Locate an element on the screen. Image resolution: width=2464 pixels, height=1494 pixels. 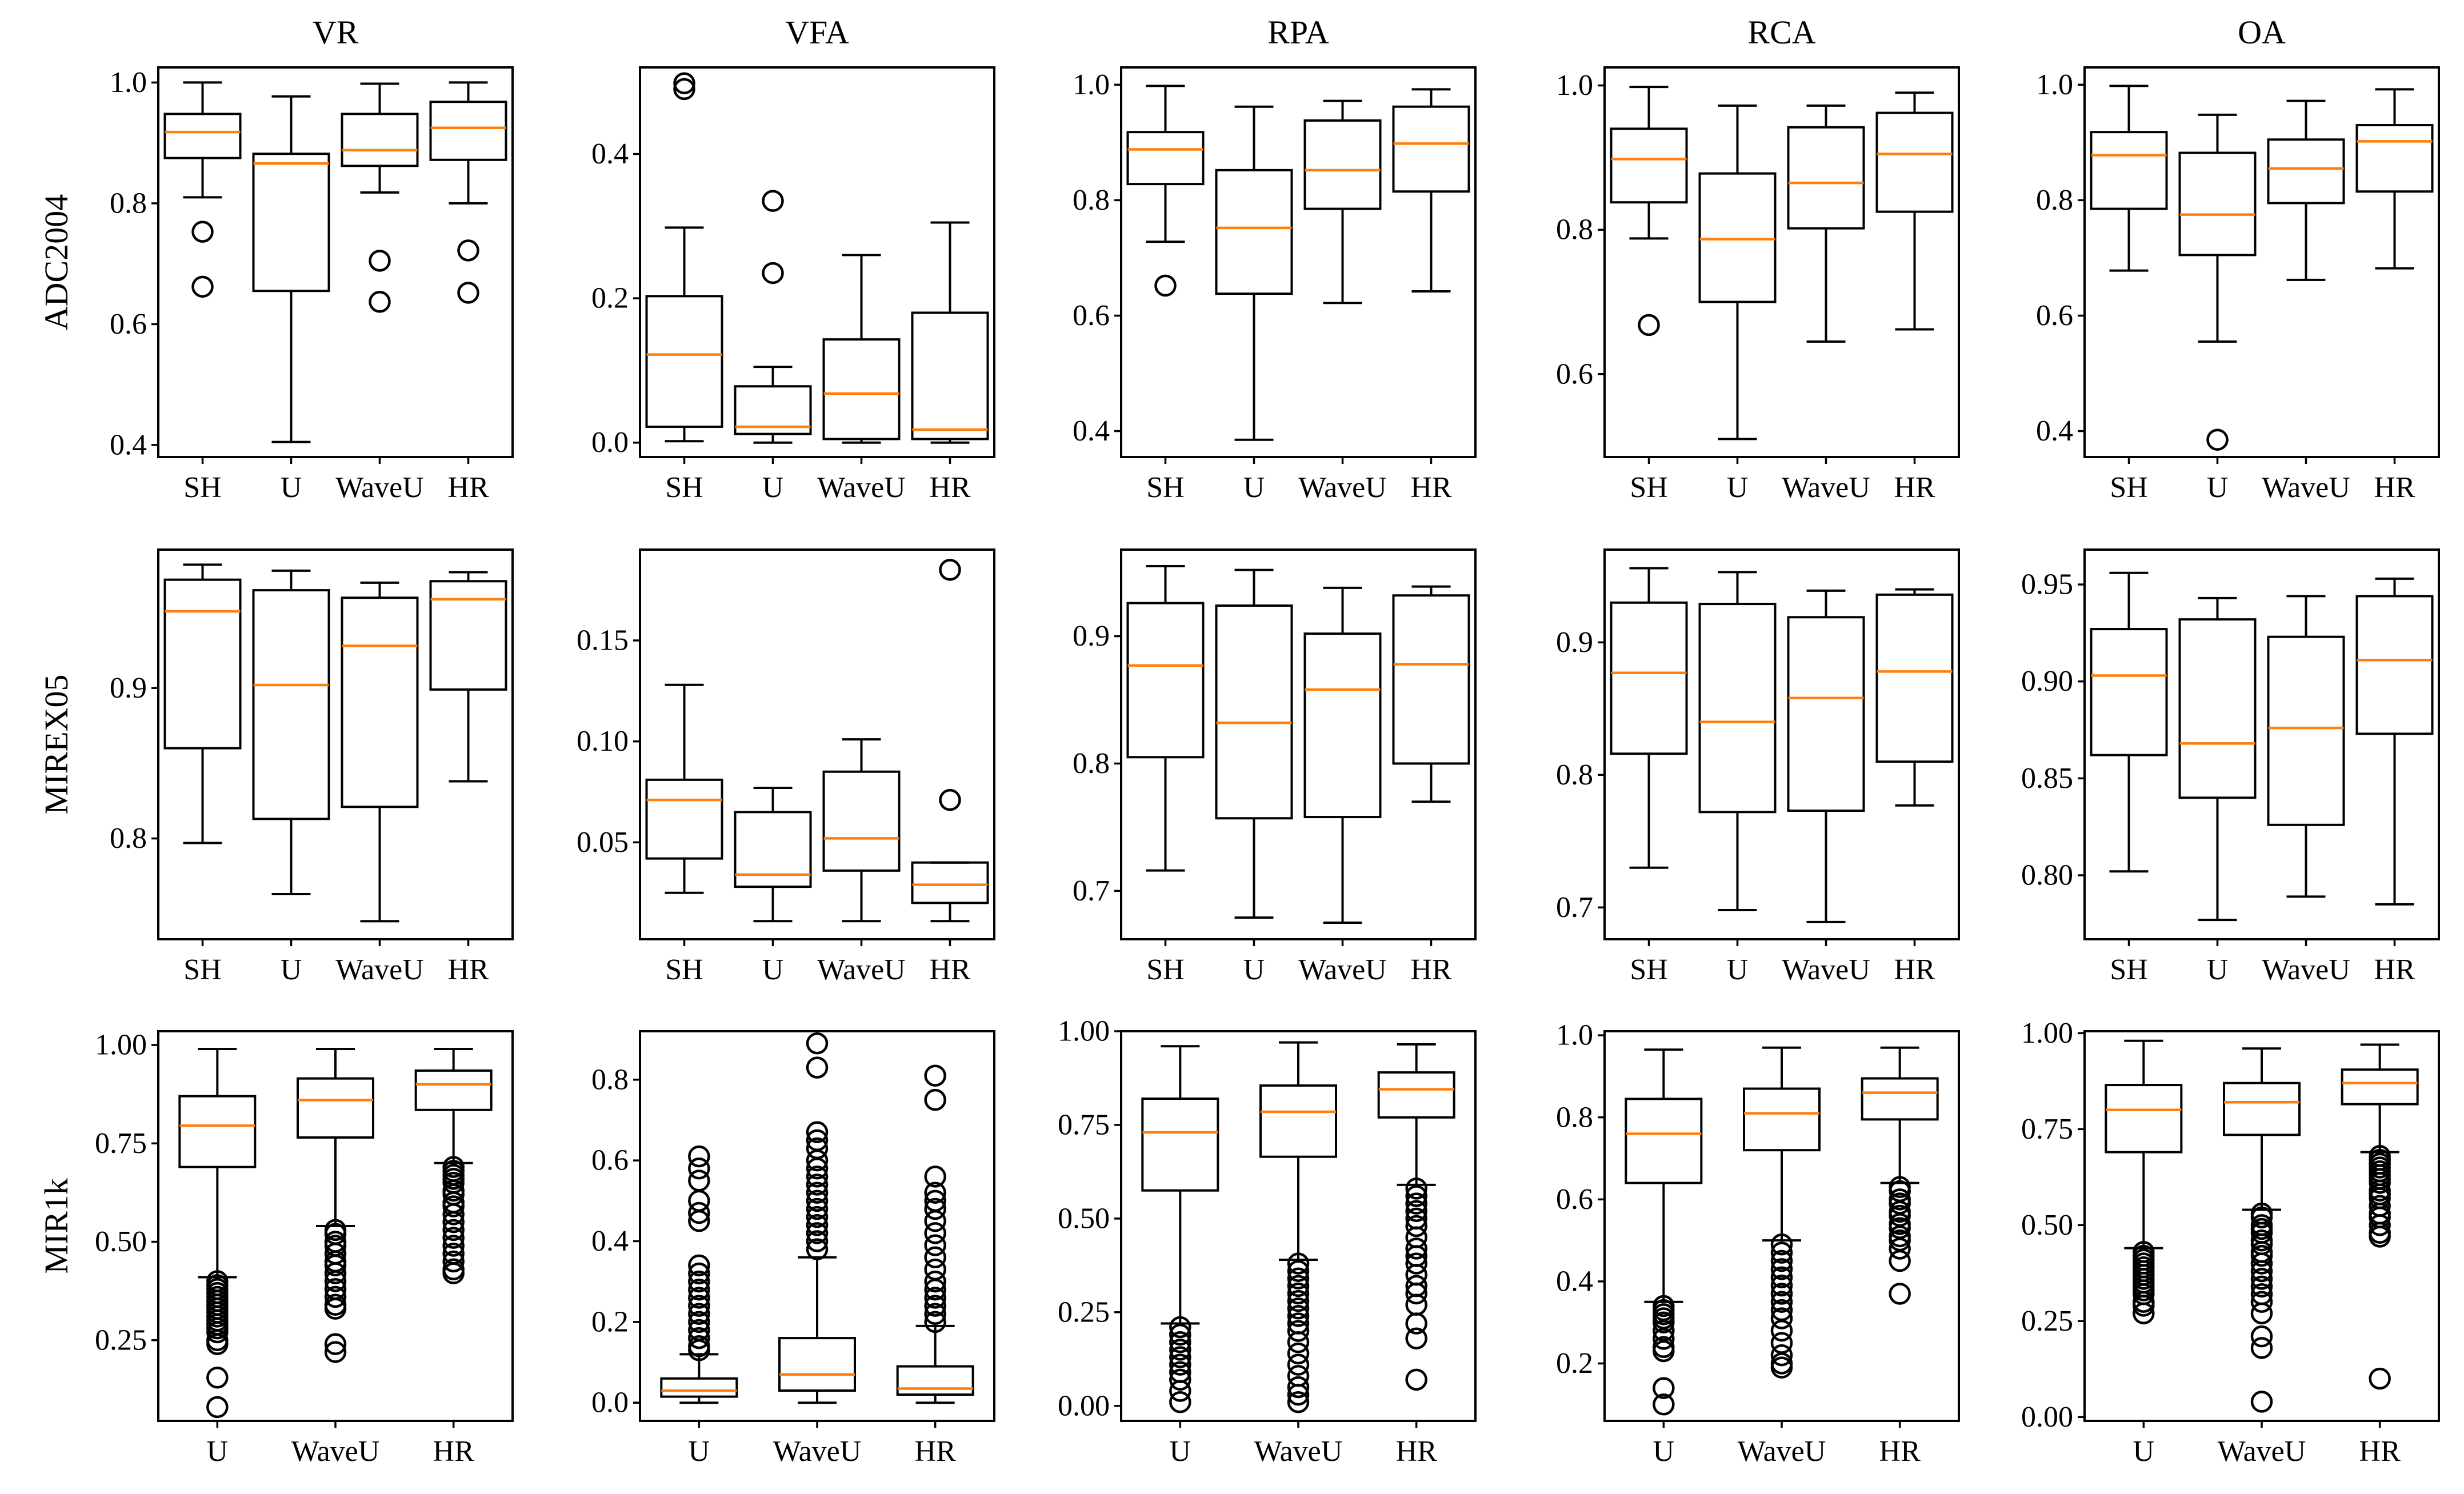
y-tick-label: 1.00 is located at coordinates (1084, 1031).